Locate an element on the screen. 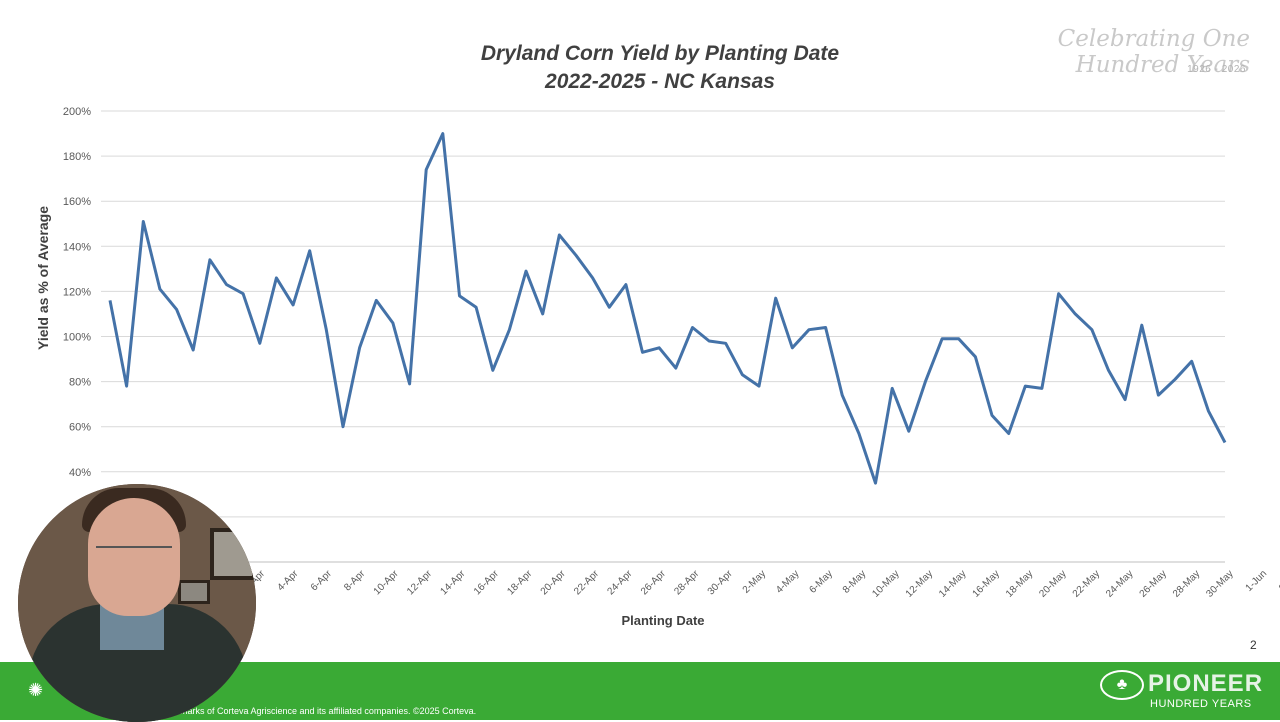 Image resolution: width=1280 pixels, height=722 pixels. y-tick-label: 100% is located at coordinates (77, 338).